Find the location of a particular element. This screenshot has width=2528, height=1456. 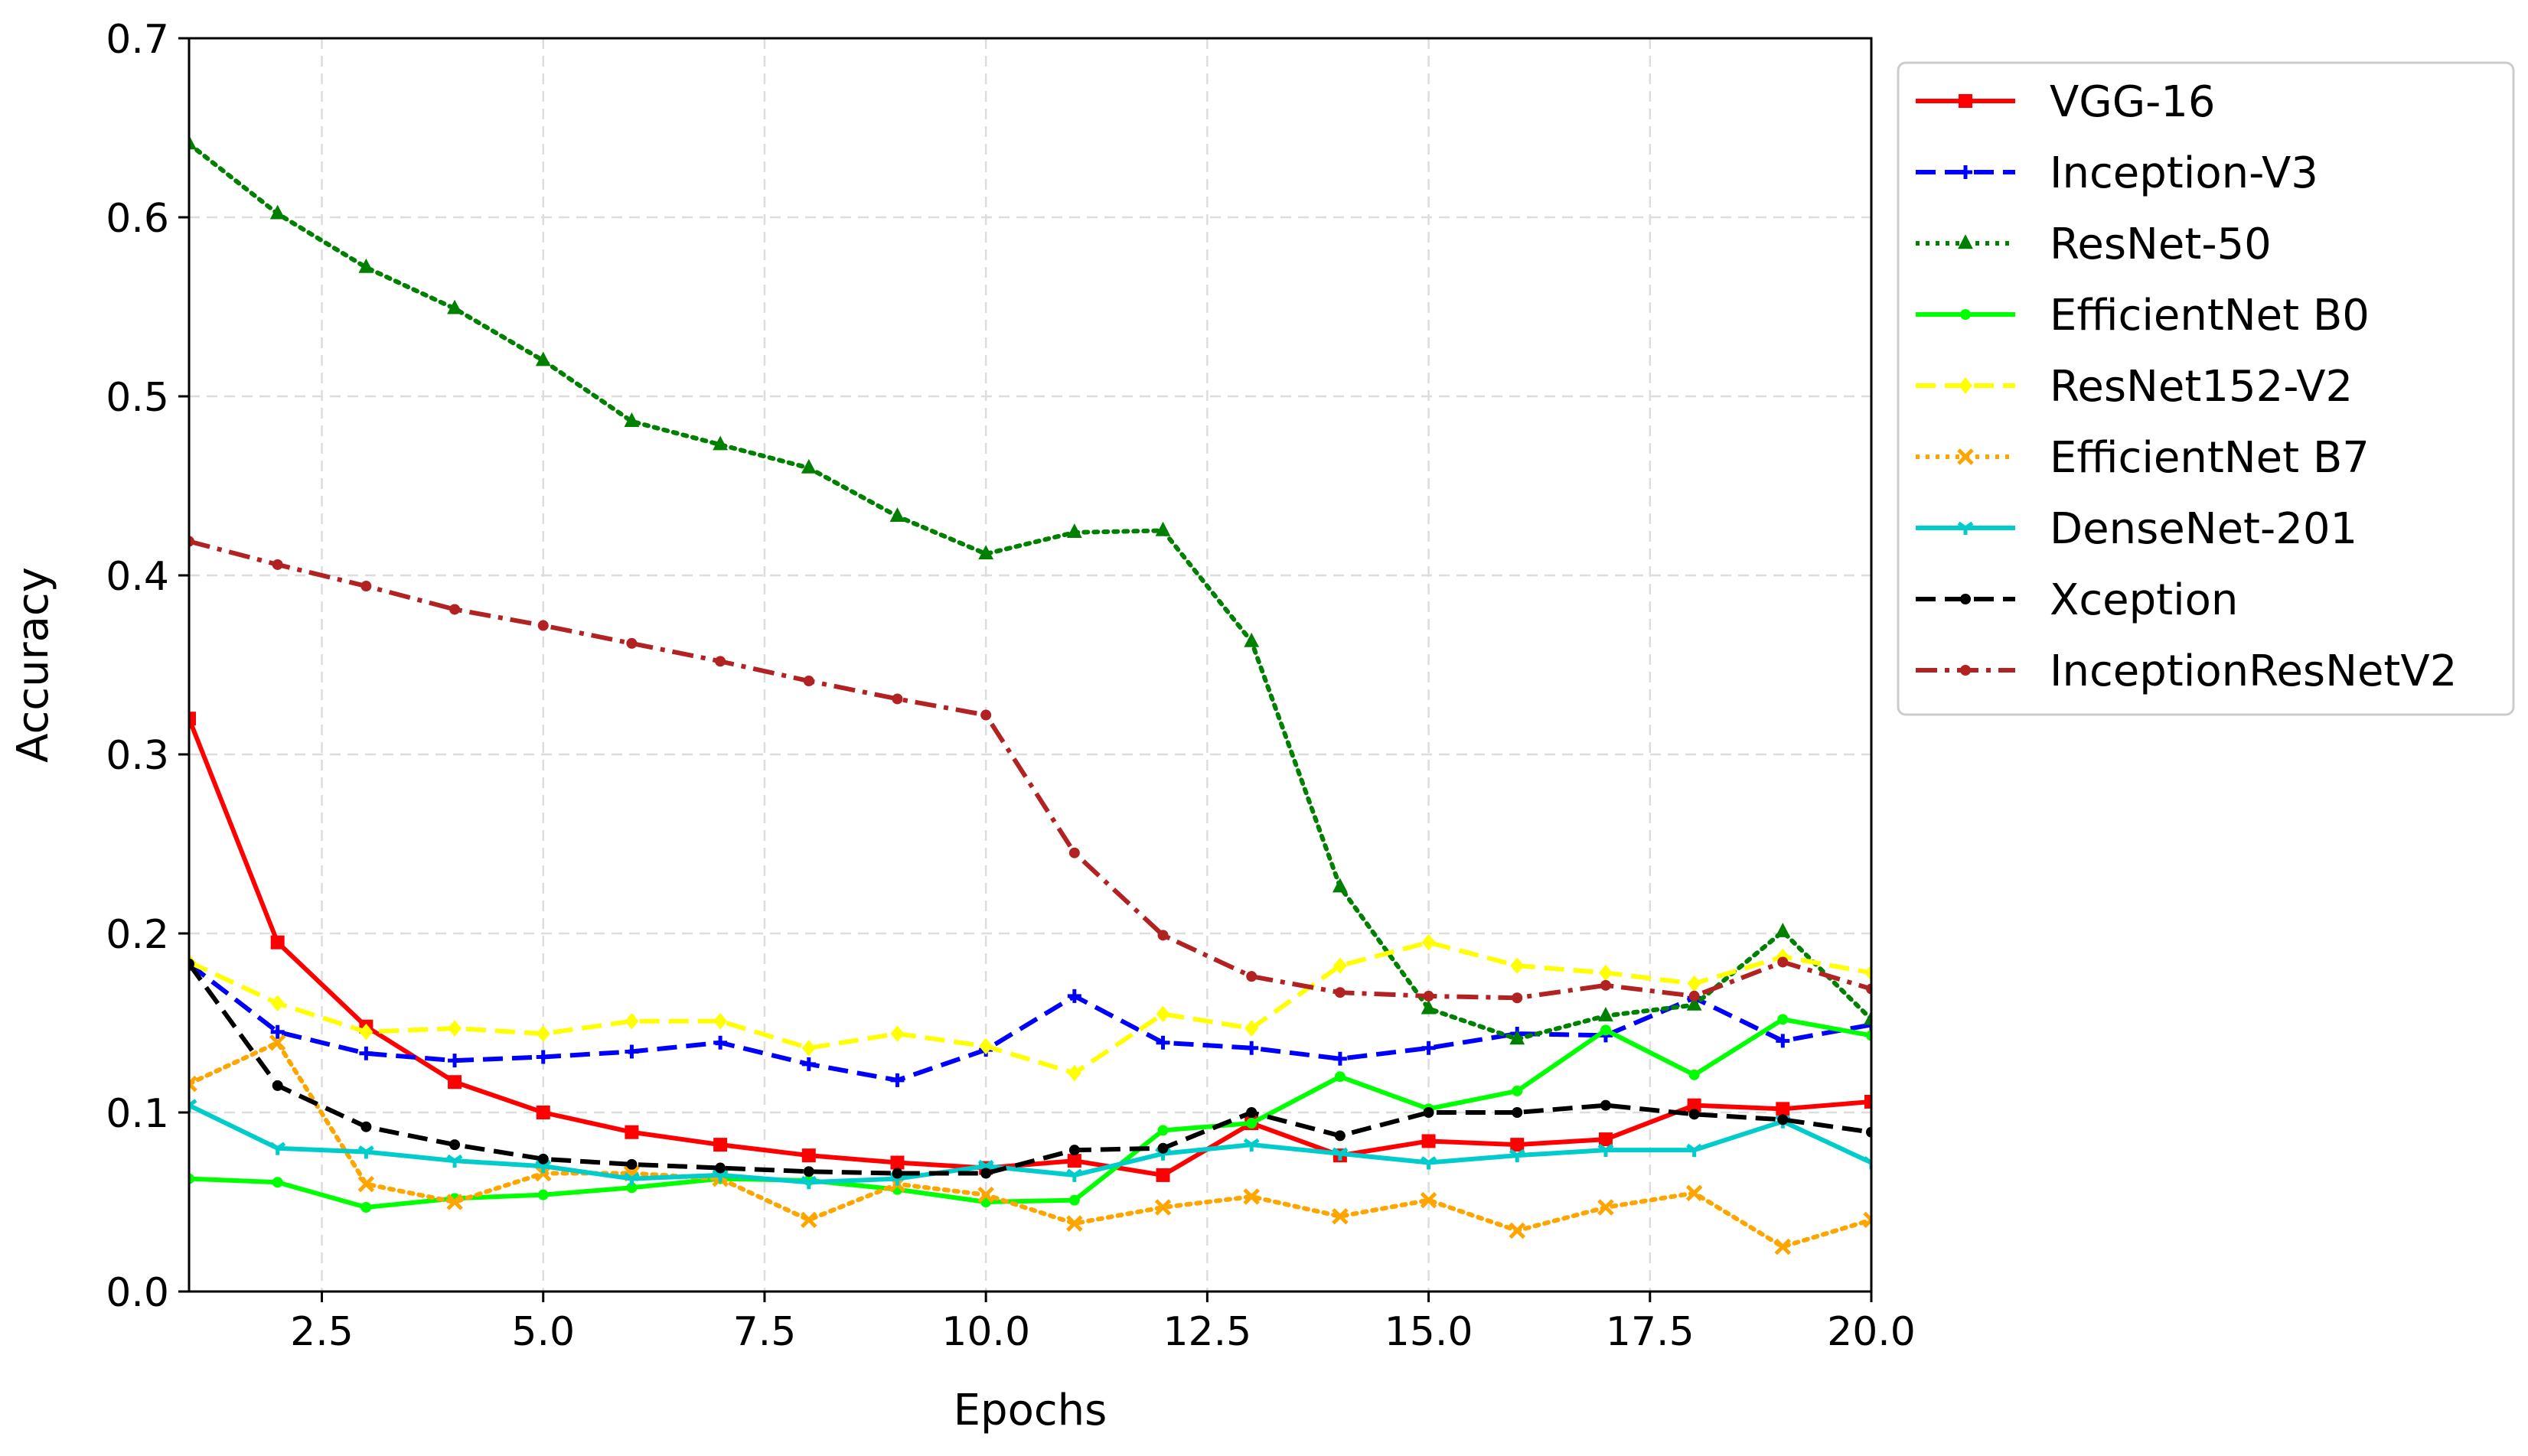

legend-label: ResNet152-V2 is located at coordinates (2201, 387).